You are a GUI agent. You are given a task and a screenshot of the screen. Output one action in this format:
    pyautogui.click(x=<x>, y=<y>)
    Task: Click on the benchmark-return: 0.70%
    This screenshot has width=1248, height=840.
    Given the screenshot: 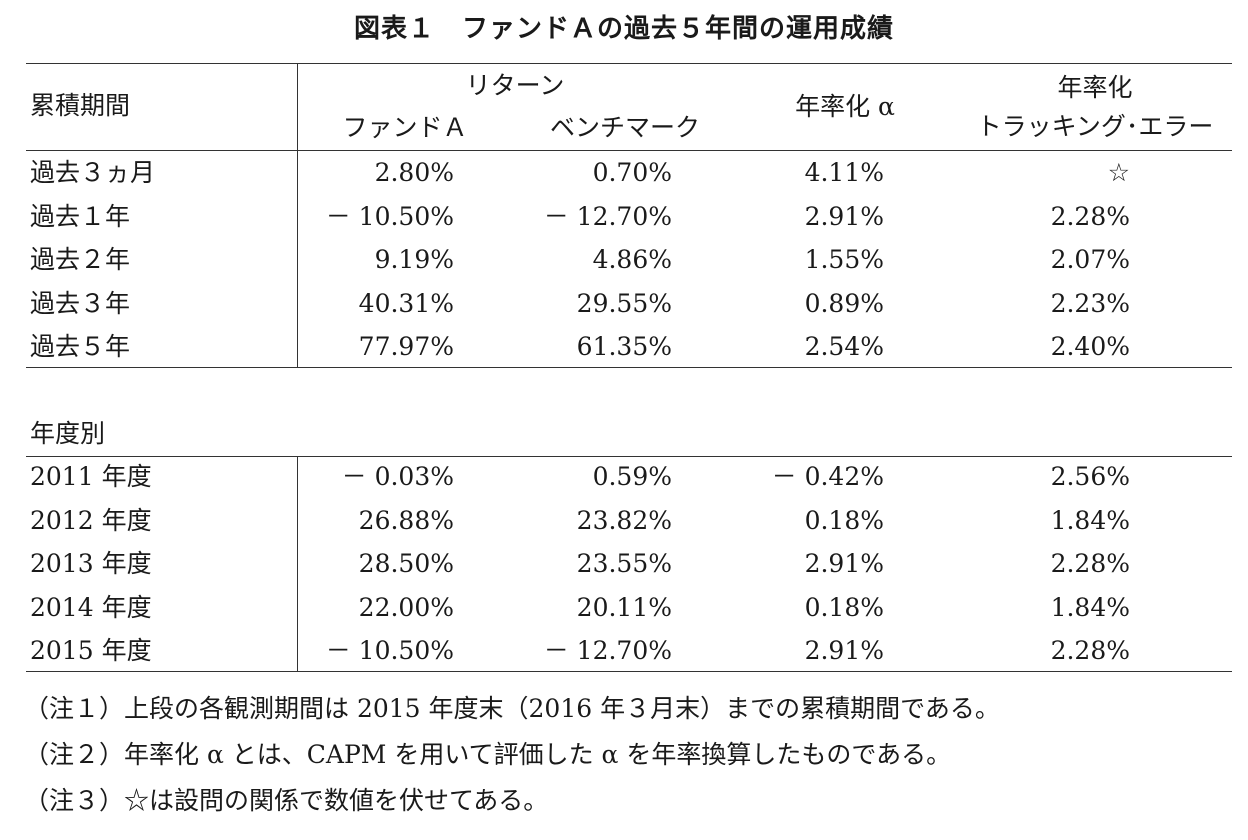 What is the action you would take?
    pyautogui.click(x=632, y=172)
    